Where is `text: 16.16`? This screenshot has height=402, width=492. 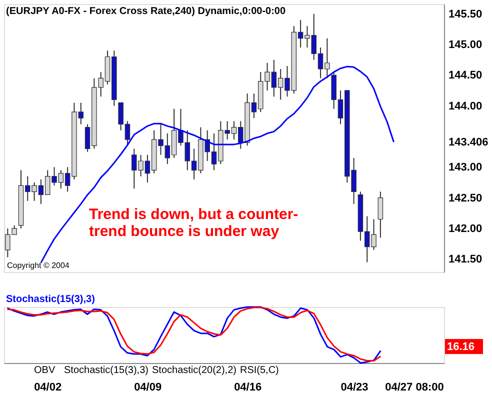
text: 16.16 is located at coordinates (461, 347).